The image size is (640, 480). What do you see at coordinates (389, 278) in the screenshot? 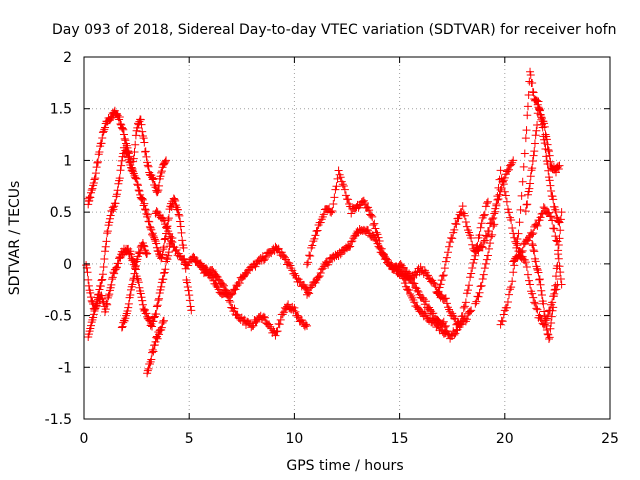
I see `series-trace-i` at bounding box center [389, 278].